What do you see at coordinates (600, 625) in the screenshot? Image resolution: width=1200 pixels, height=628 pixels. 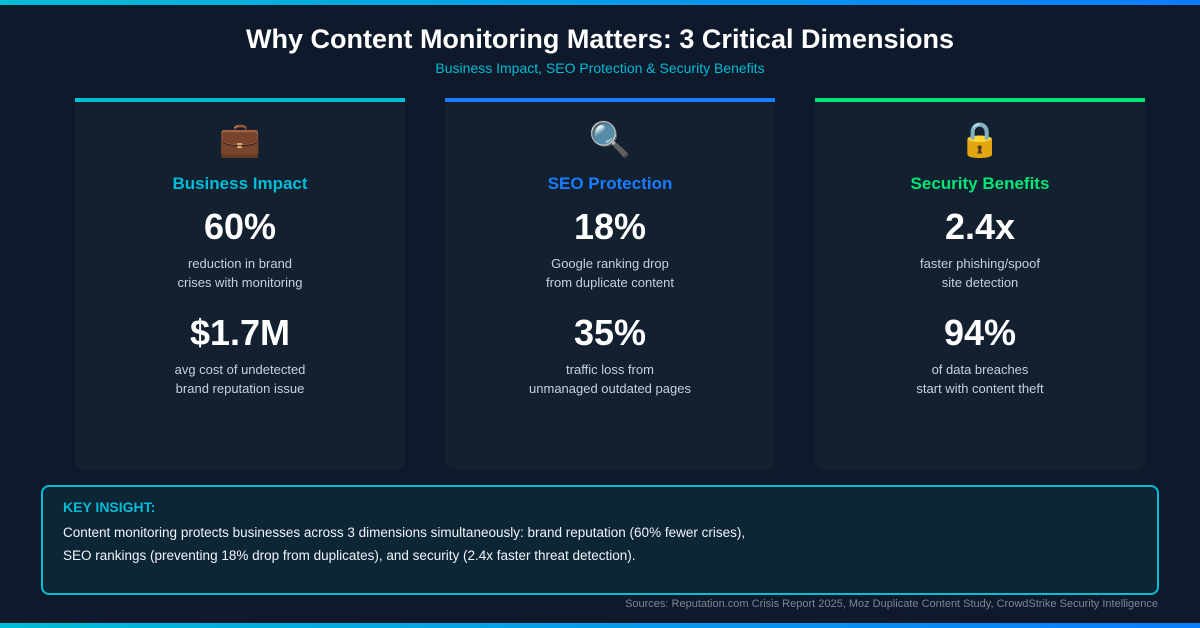 I see `bottom-accent-bar` at bounding box center [600, 625].